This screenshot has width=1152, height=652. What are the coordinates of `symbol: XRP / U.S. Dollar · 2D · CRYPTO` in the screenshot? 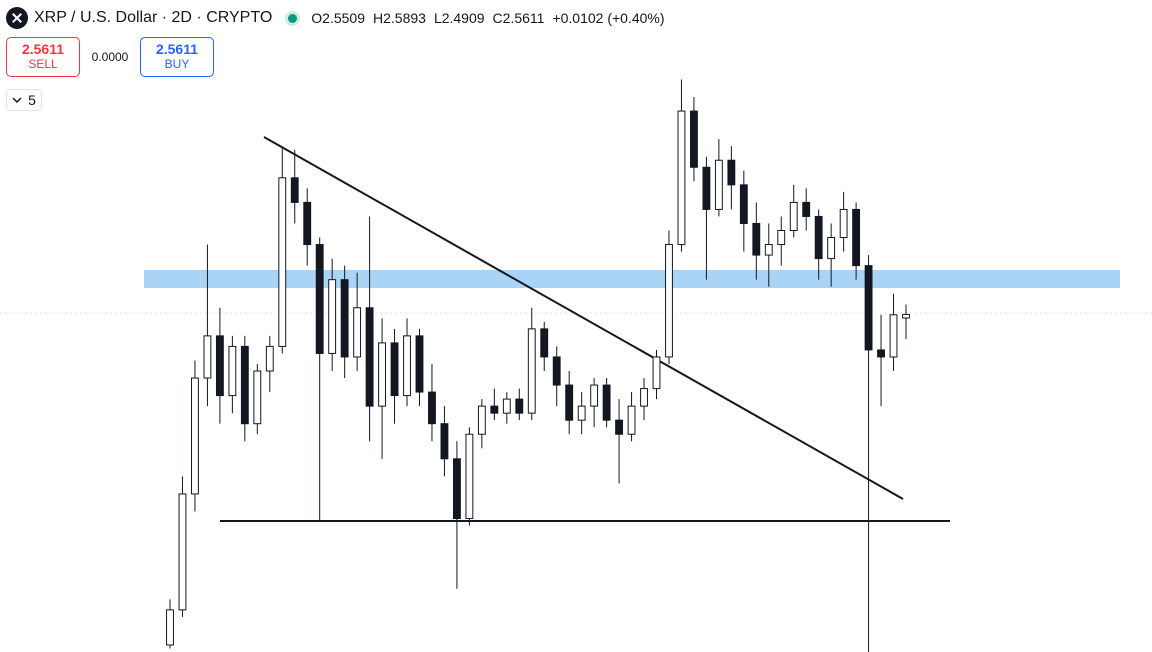 It's located at (153, 17).